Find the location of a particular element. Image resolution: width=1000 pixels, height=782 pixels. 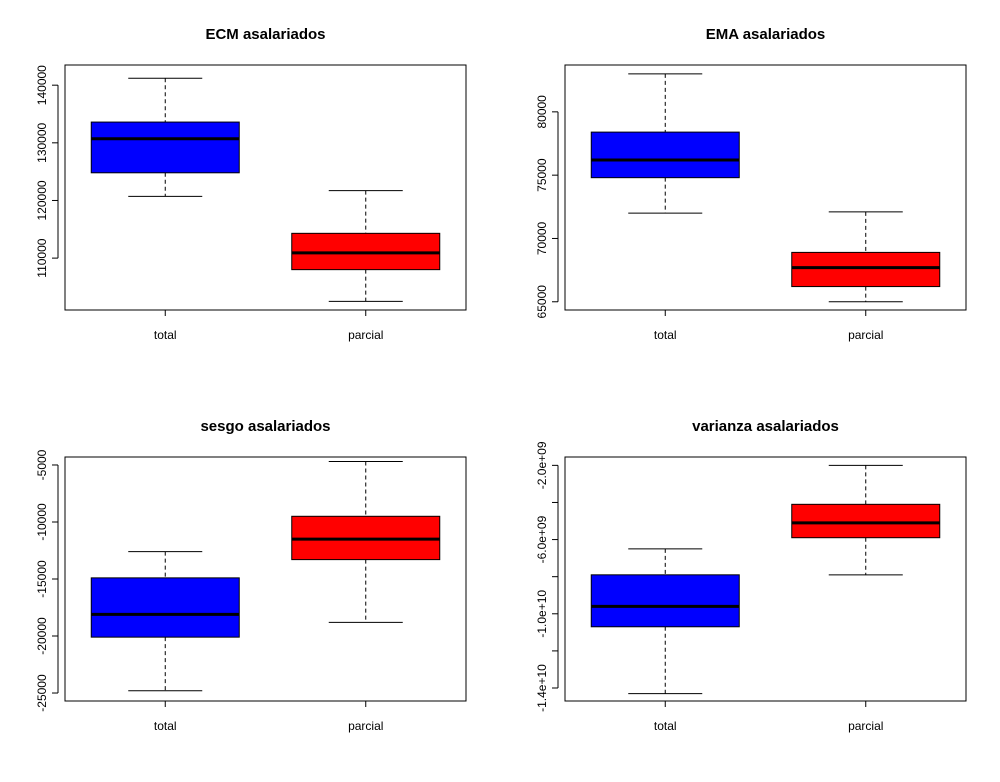

y-tick-label: 120000 is located at coordinates (42, 200).